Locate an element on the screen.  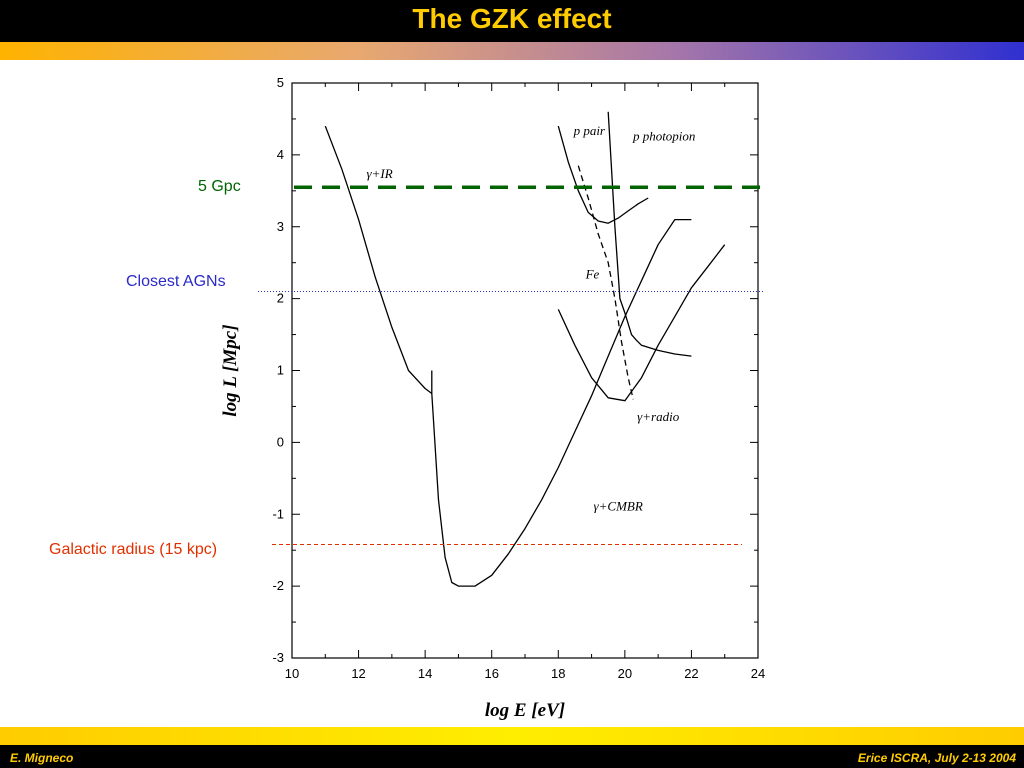
x-tick-label: 22 is located at coordinates (691, 673).